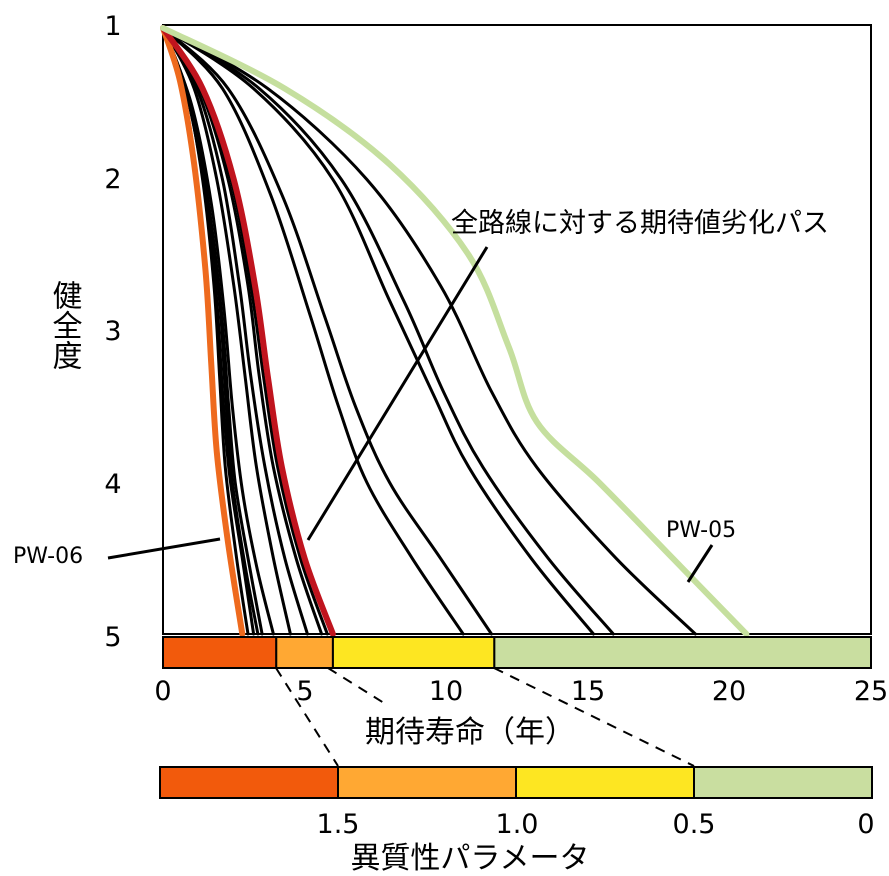 The width and height of the screenshot is (889, 876). I want to click on lower-tick-1.5: 1.5, so click(338, 824).